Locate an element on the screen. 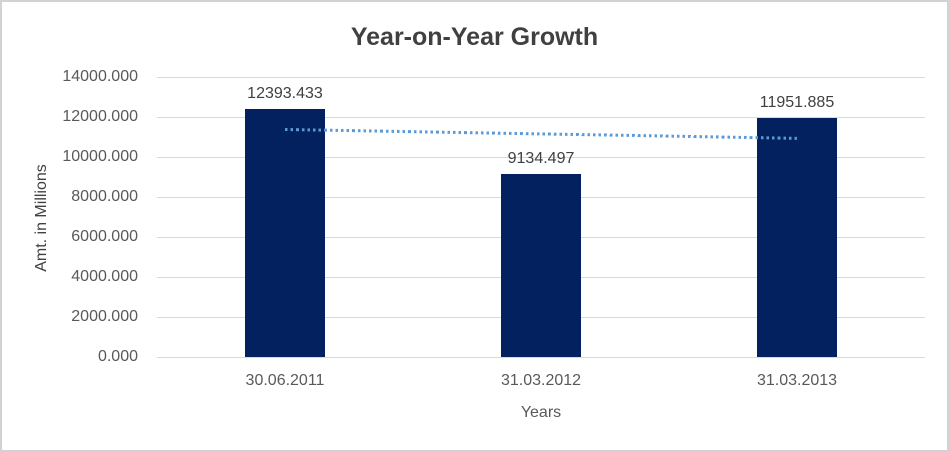  bar-value-label: 12393.433 is located at coordinates (285, 94).